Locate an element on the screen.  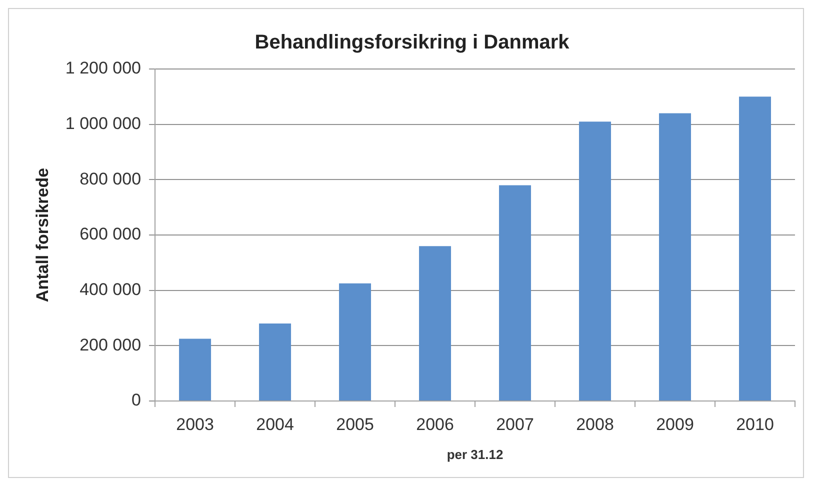
y-tick-label: 0 is located at coordinates (137, 400).